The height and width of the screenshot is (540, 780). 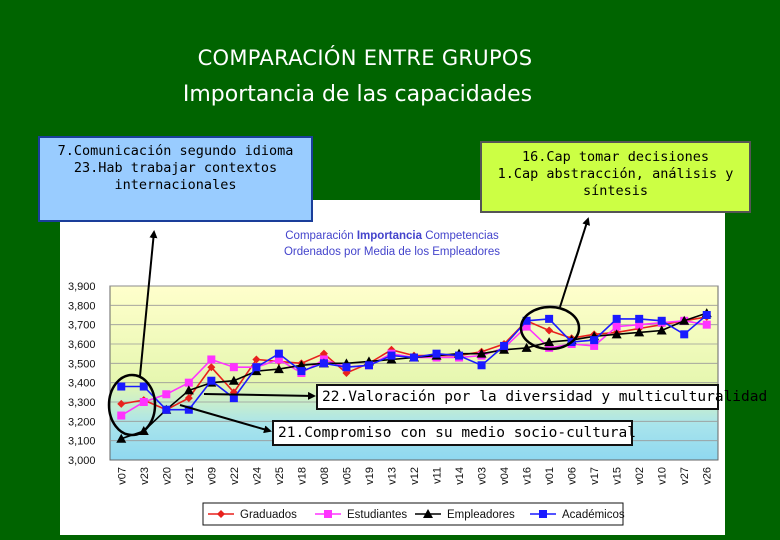 I want to click on x-tick-label: v05, so click(x=347, y=476).